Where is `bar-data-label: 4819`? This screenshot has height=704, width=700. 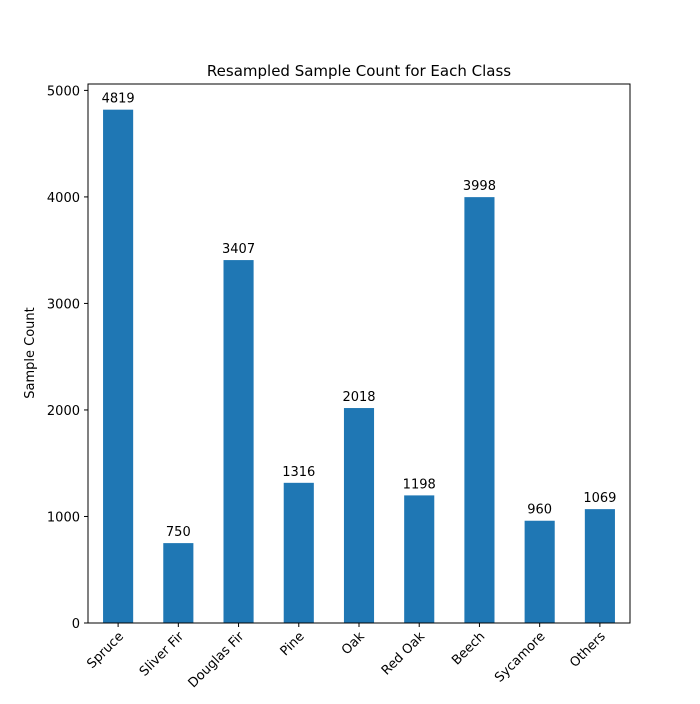 bar-data-label: 4819 is located at coordinates (118, 99).